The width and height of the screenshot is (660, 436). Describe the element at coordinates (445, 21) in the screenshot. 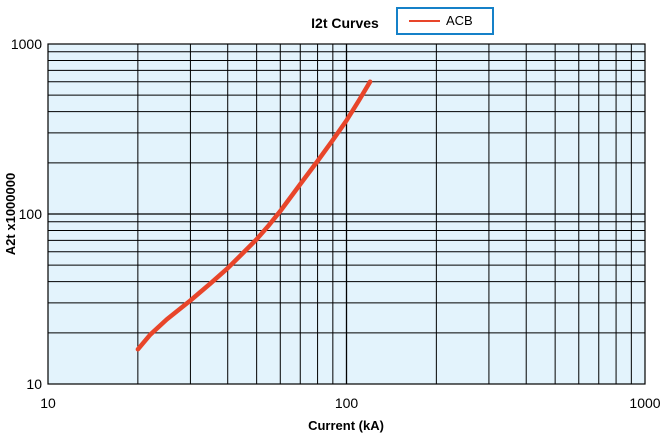

I see `legend: ACB` at that location.